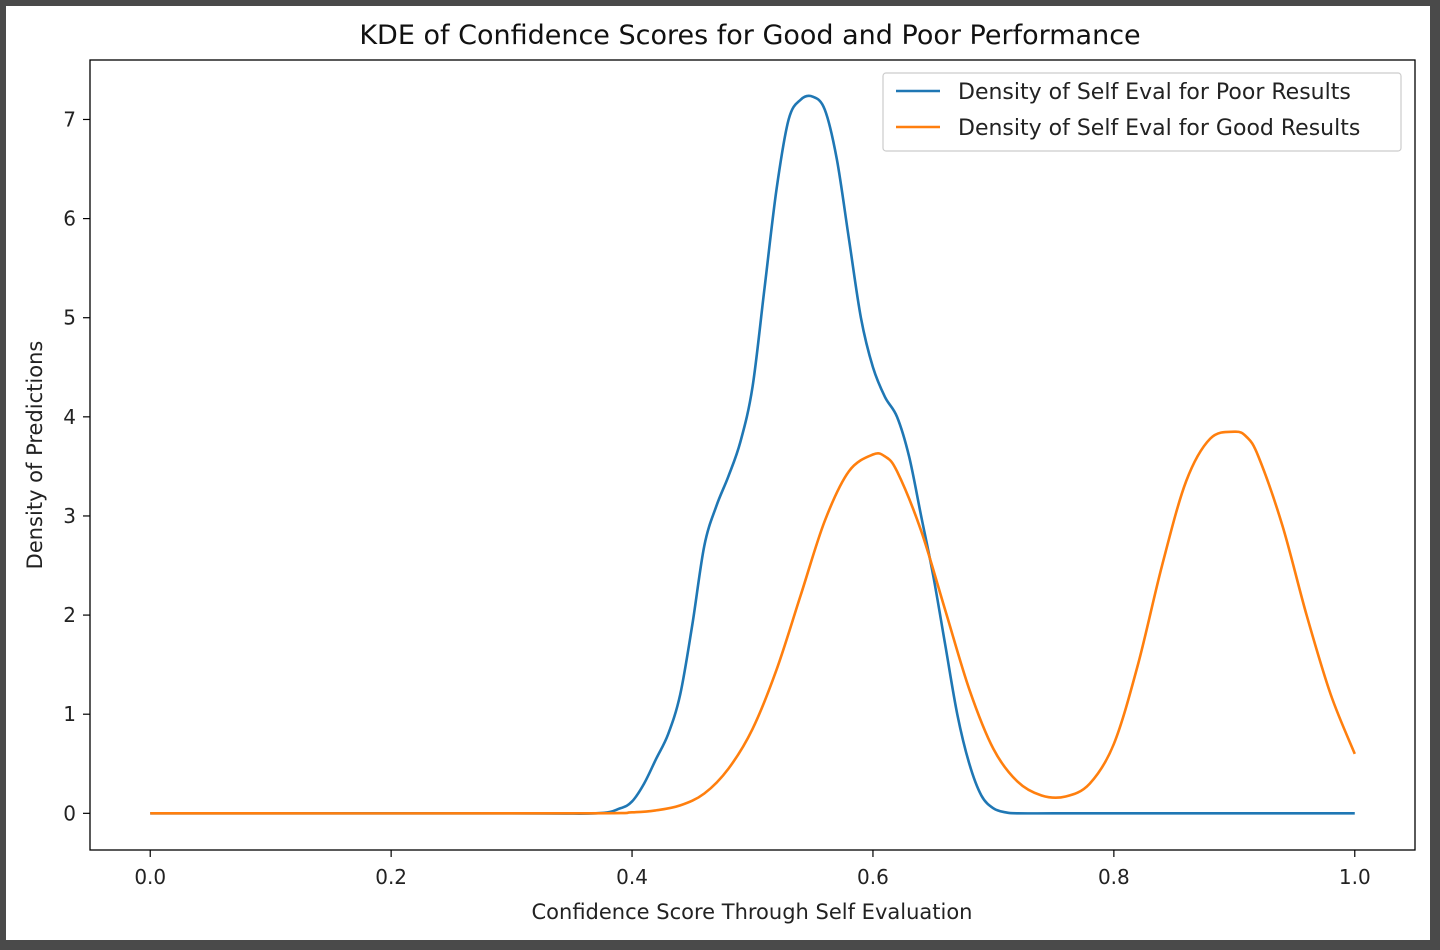  Describe the element at coordinates (1355, 877) in the screenshot. I see `x-tick-label: 1.0` at that location.